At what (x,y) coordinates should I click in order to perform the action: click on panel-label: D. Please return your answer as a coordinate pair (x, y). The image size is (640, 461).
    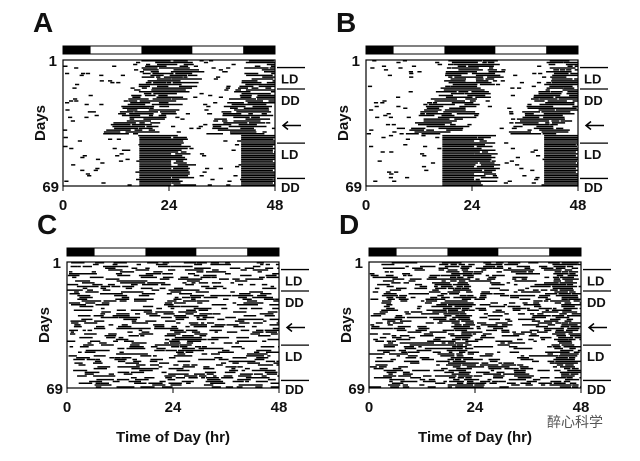
    Looking at the image, I should click on (349, 224).